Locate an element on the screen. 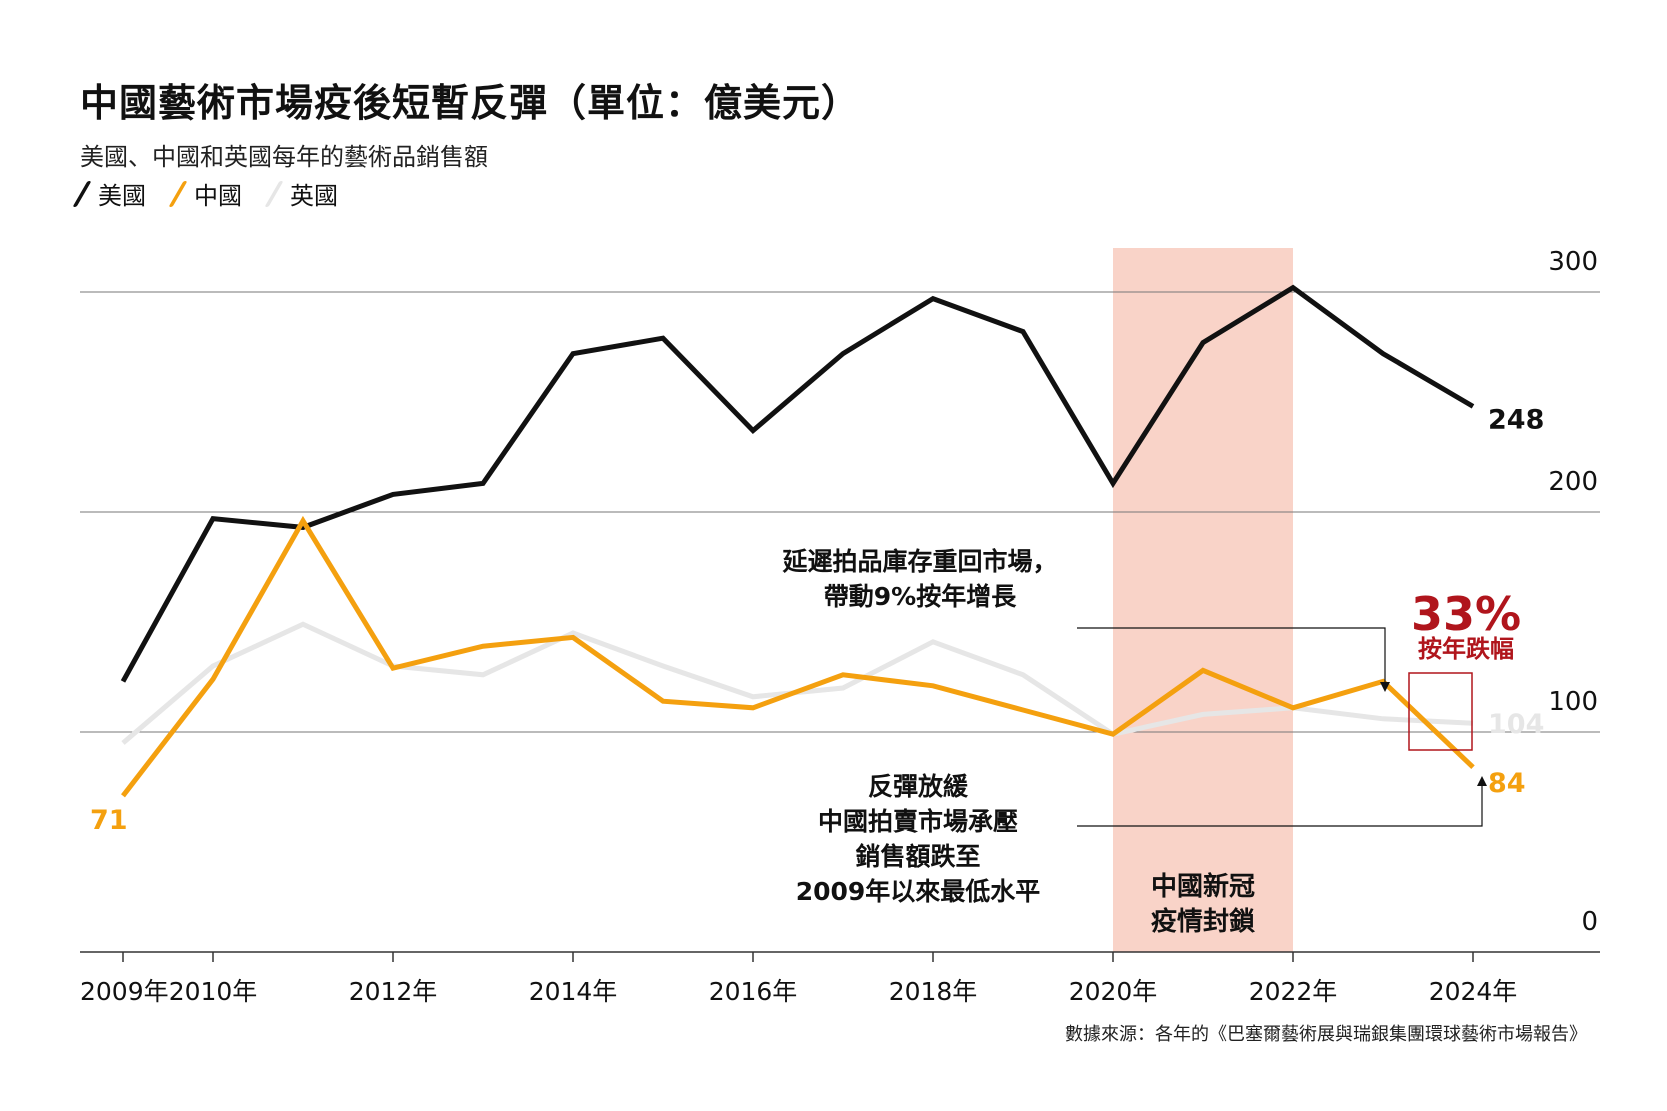  slowdown-annotation-arrowhead is located at coordinates (1482, 781).